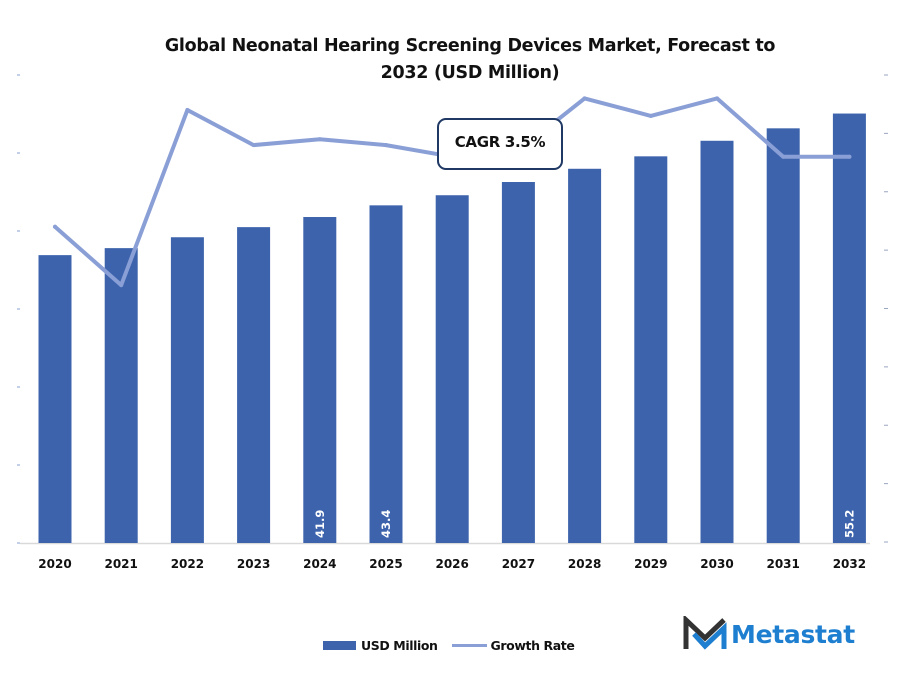 This screenshot has height=682, width=901. Describe the element at coordinates (55, 399) in the screenshot. I see `bar-2020` at that location.